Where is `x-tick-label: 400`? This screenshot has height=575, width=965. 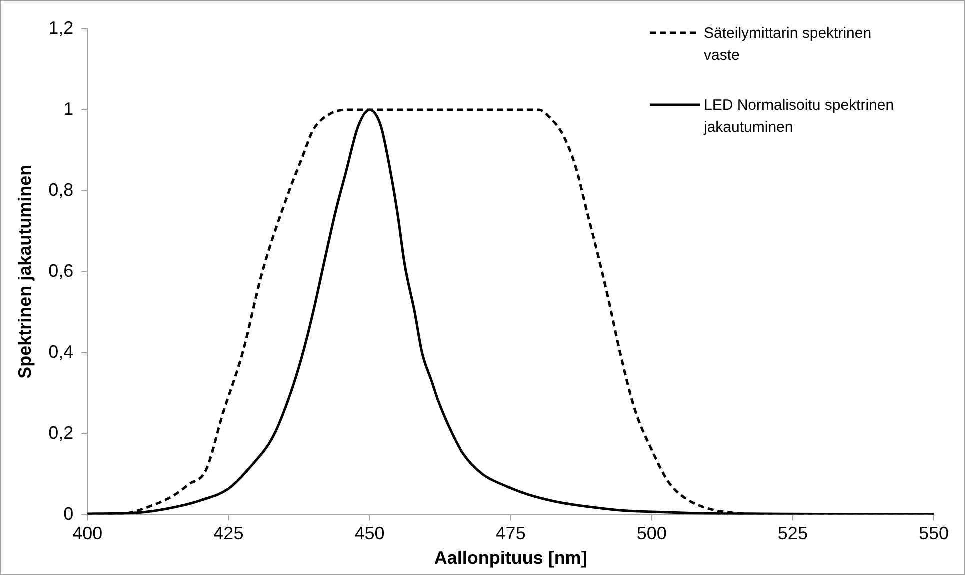 x-tick-label: 400 is located at coordinates (87, 534).